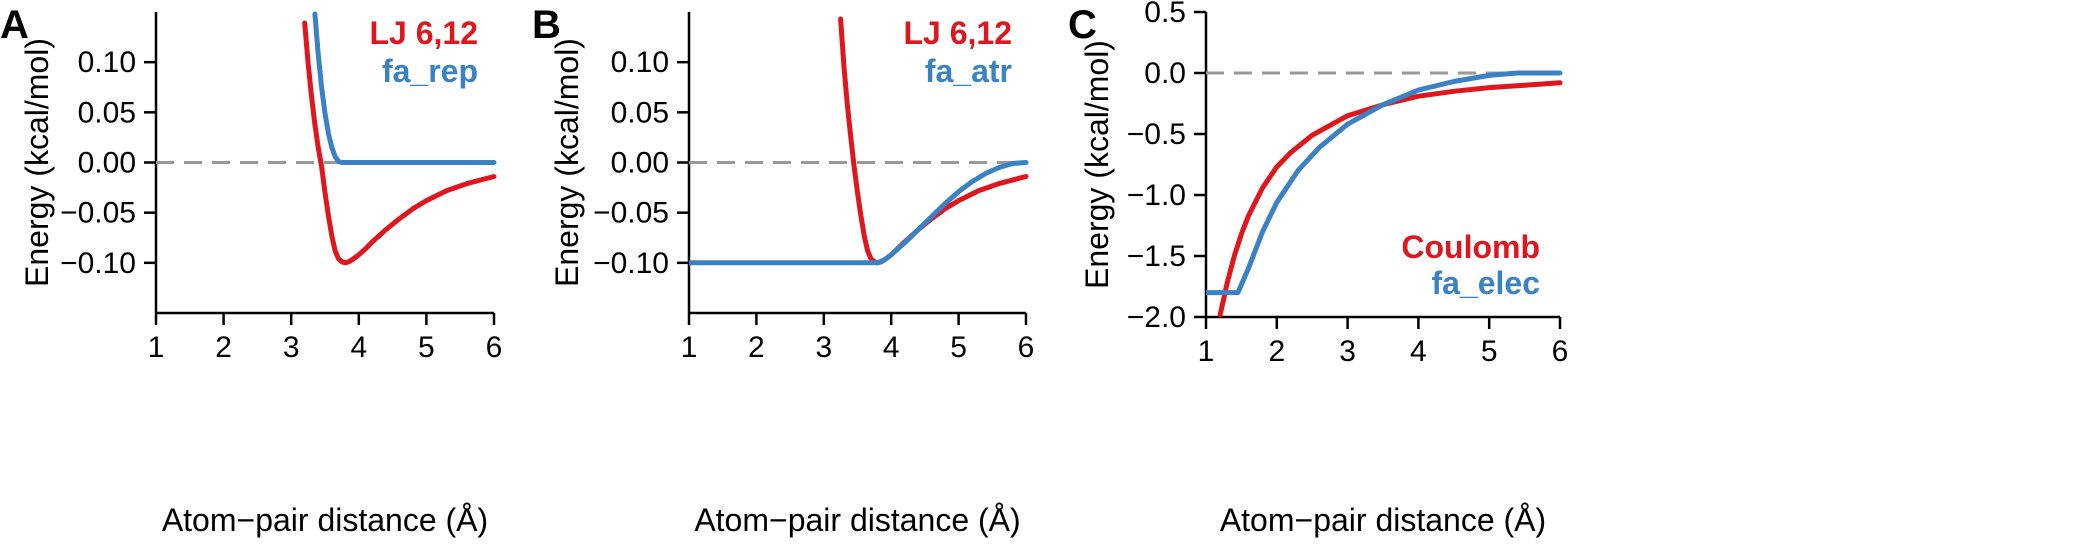 The image size is (2092, 544). I want to click on y-tick-label: −1.0, so click(1156, 195).